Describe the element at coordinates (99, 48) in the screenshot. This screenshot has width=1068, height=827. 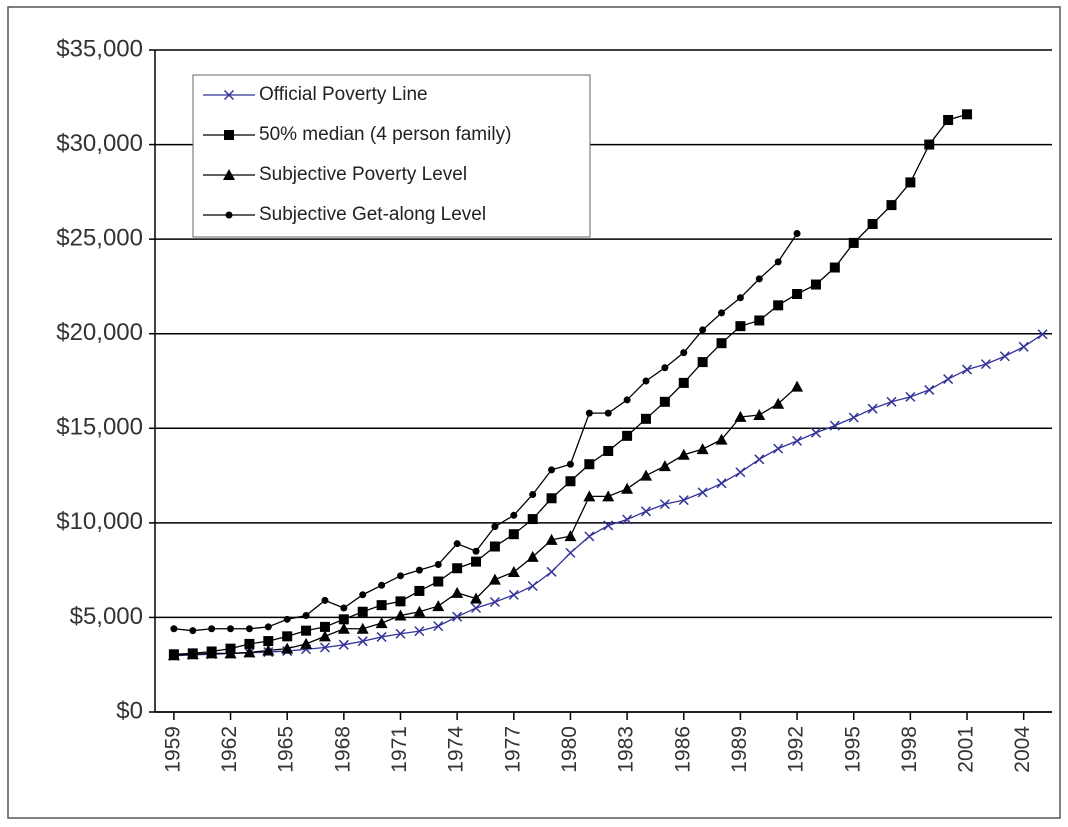
I see `y-tick-label: $35,000` at that location.